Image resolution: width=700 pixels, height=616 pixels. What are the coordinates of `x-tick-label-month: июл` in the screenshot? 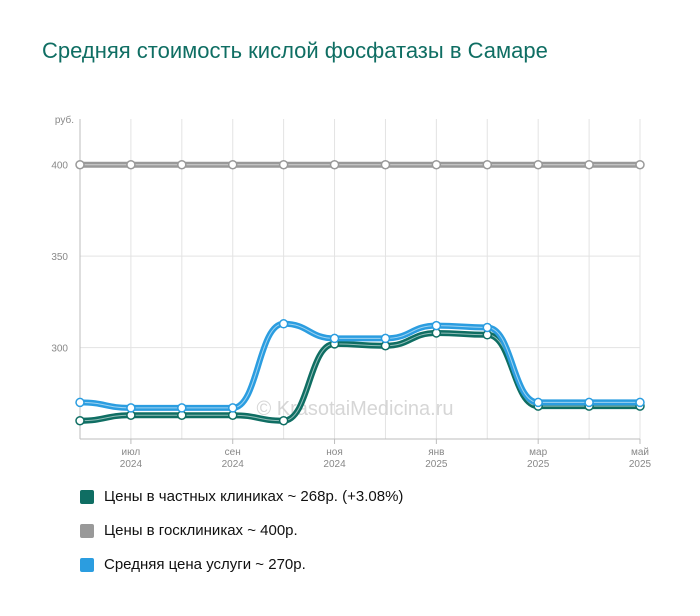 It's located at (131, 452).